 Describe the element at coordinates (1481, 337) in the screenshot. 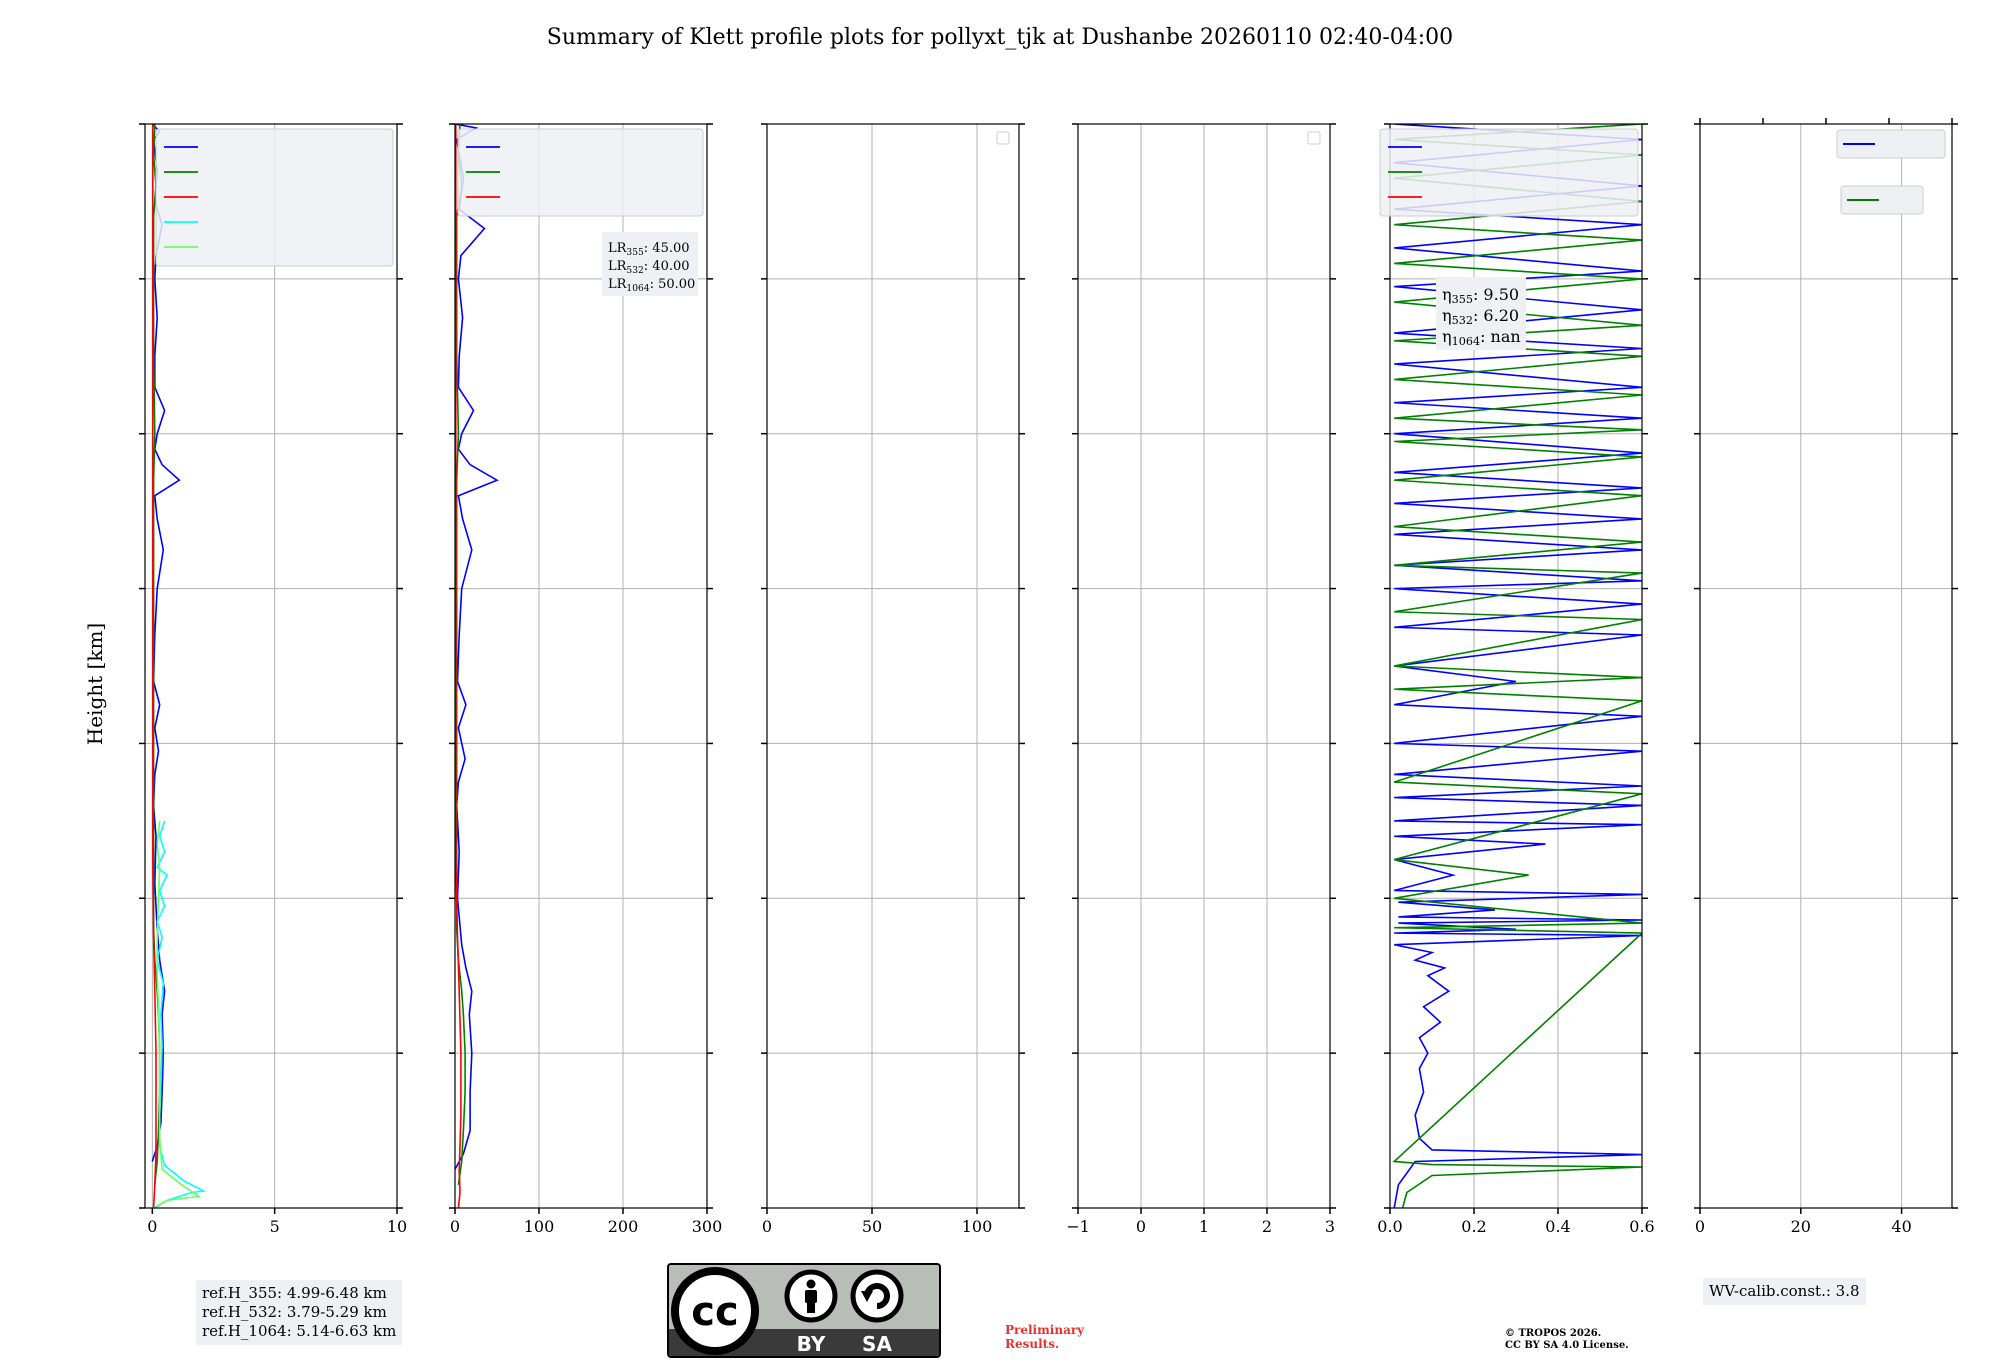

I see `annotation-η-1064: η1064: nan` at that location.